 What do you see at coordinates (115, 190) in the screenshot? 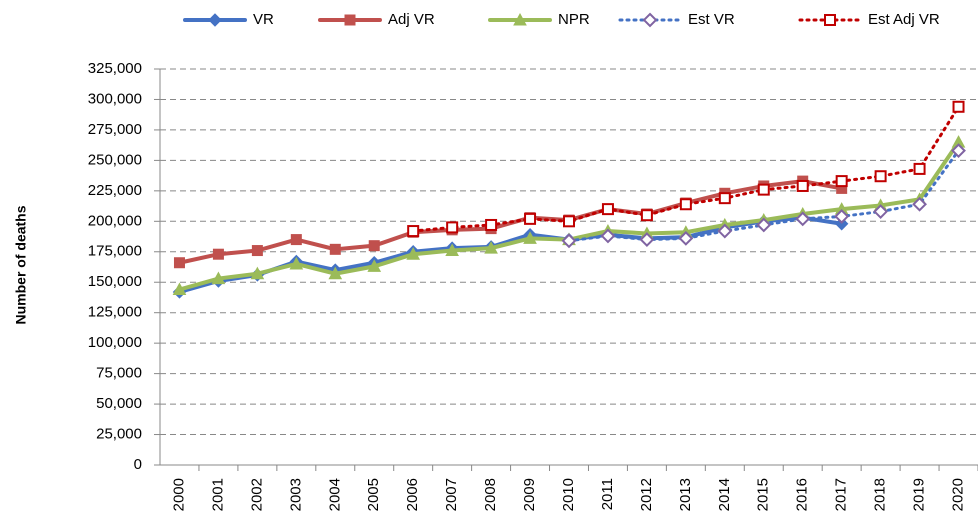
I see `y-tick-label: 225,000` at bounding box center [115, 190].